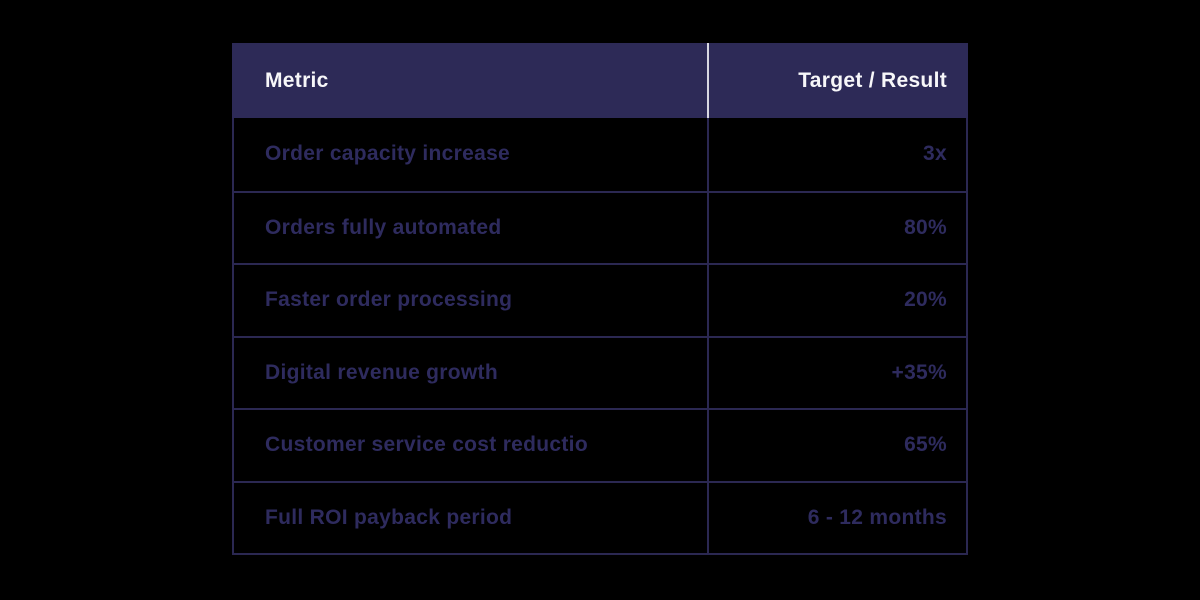 This screenshot has width=1200, height=600. Describe the element at coordinates (935, 154) in the screenshot. I see `value-cell: 3x` at that location.